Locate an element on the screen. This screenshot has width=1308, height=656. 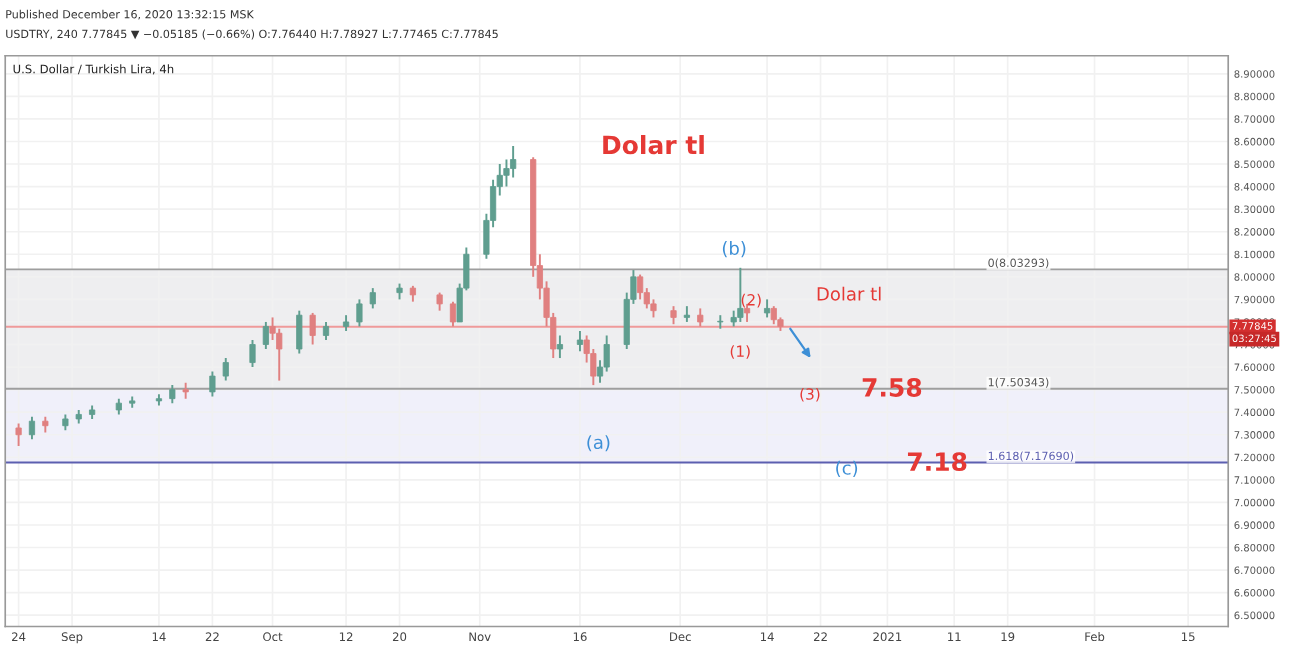
annotation: (a) is located at coordinates (598, 443).